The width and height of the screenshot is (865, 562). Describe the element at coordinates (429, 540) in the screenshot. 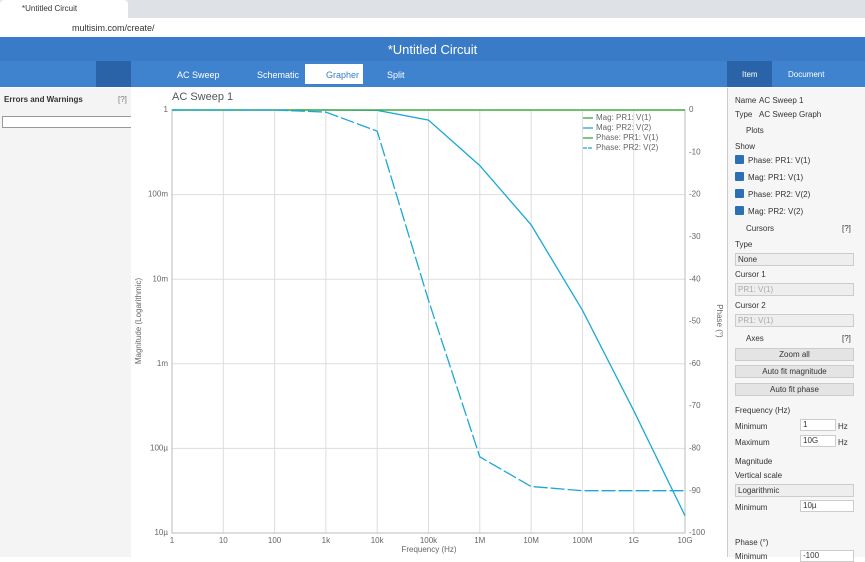

I see `x-tick-label: 100k` at that location.